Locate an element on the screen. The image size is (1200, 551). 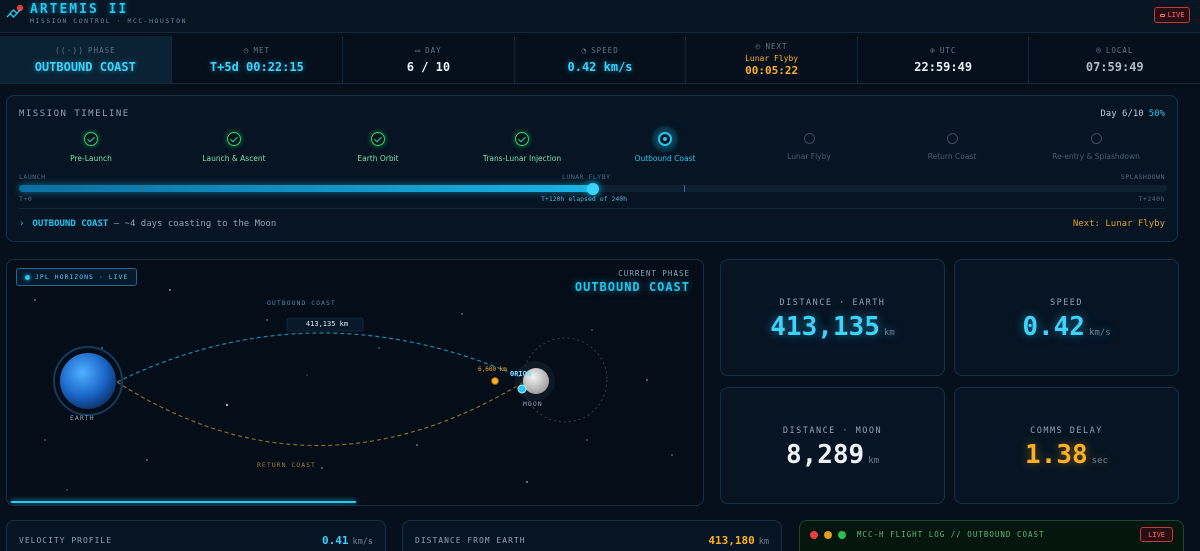
distance-earth-unit: km is located at coordinates (889, 333).